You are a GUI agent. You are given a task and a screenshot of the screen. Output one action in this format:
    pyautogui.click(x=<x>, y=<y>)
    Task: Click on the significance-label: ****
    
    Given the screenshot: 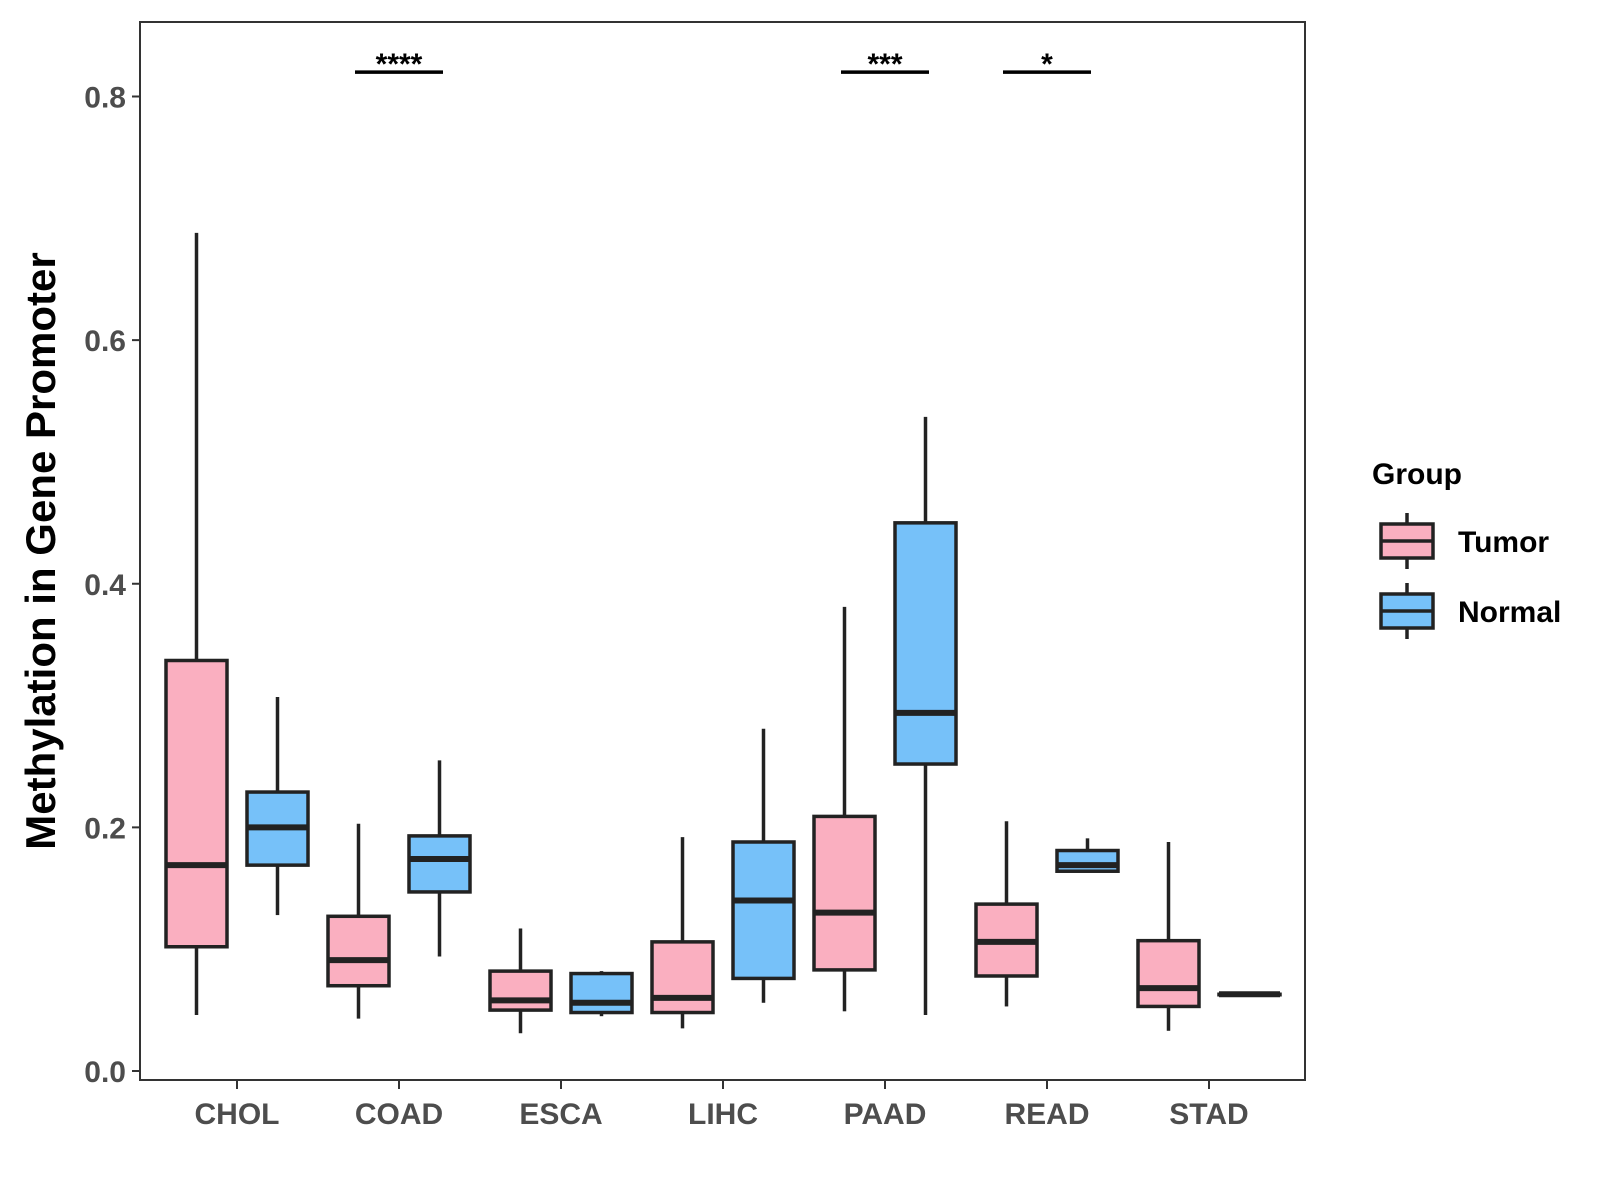 What is the action you would take?
    pyautogui.click(x=399, y=64)
    